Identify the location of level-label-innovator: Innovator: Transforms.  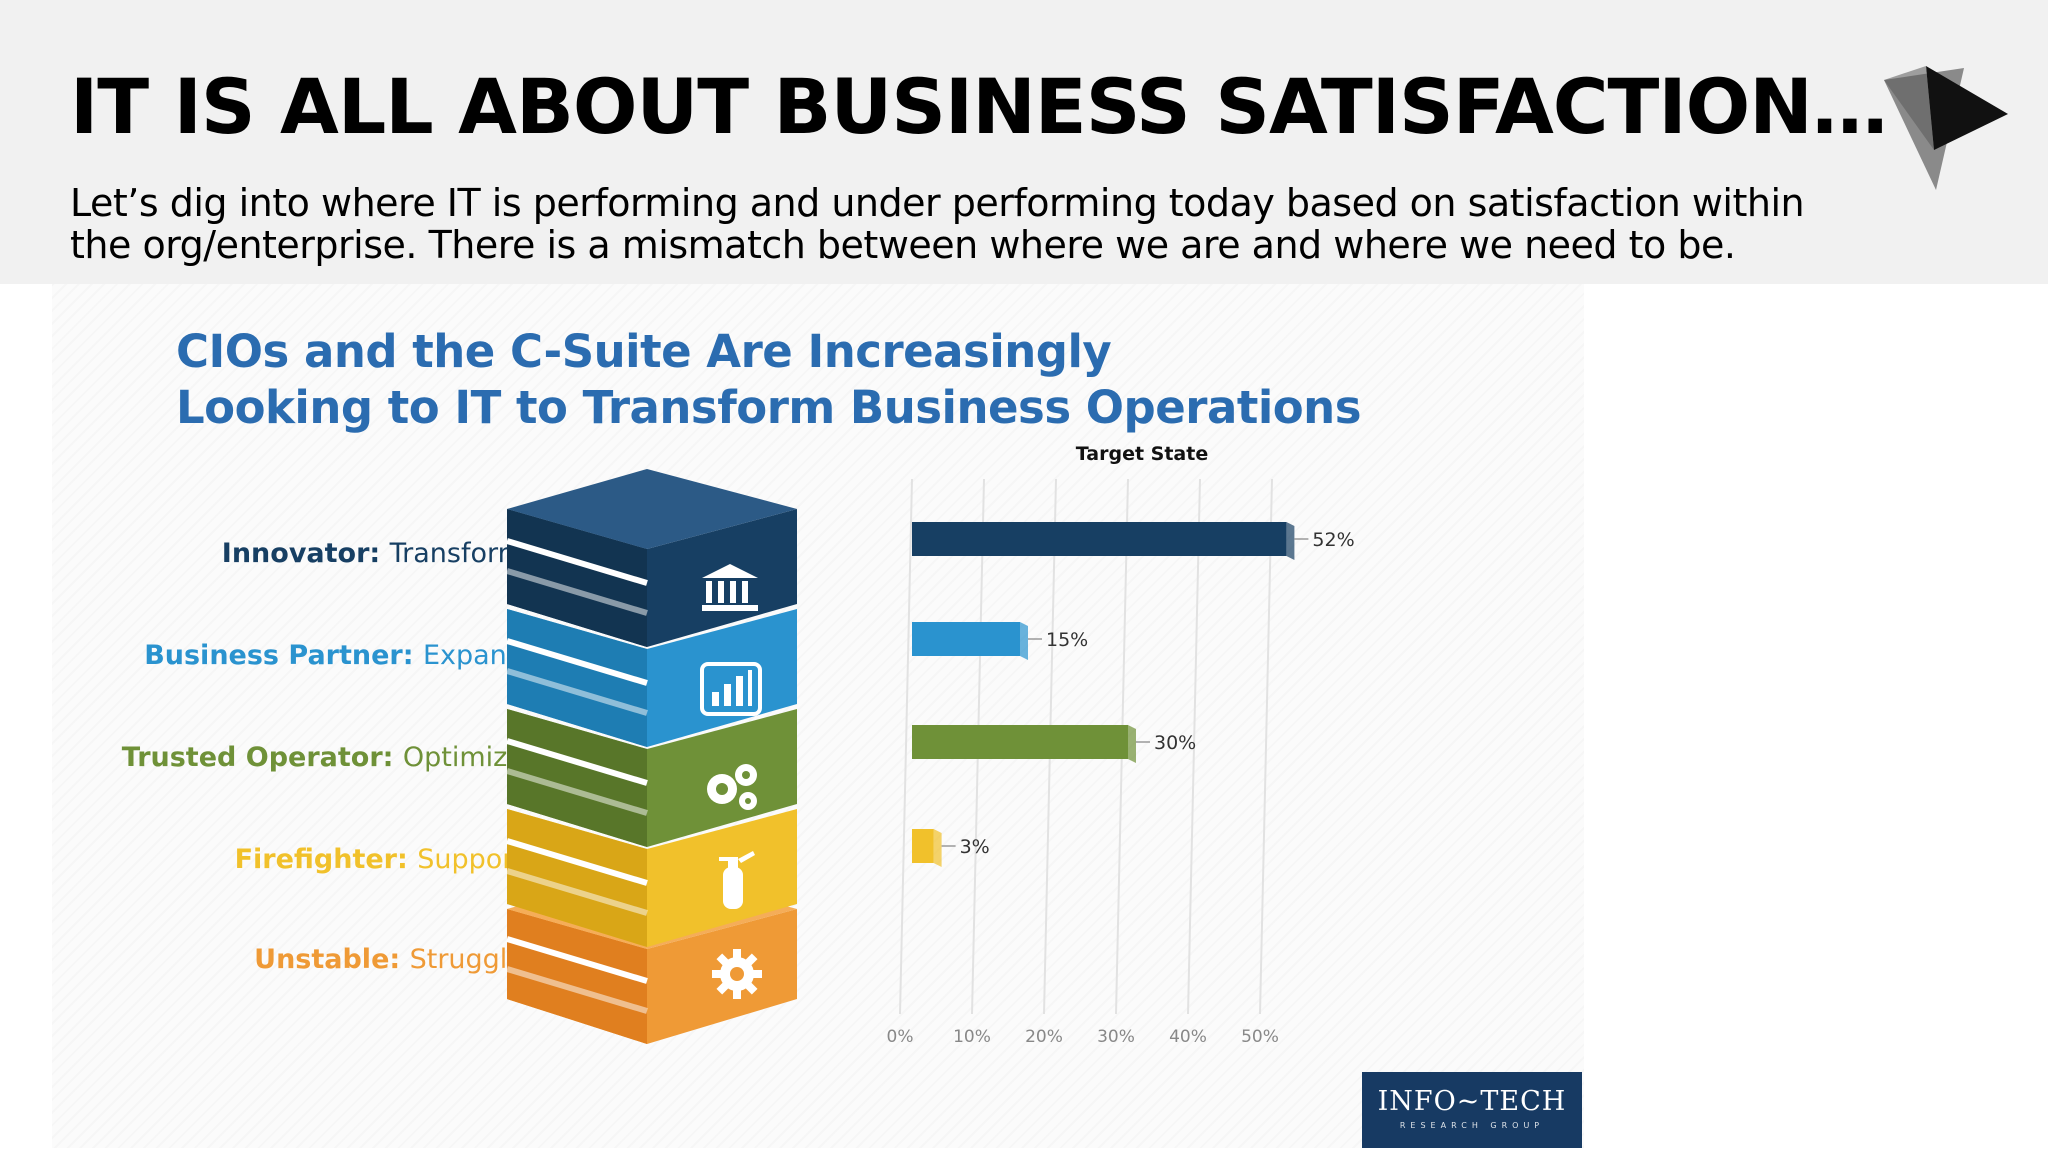
(379, 553).